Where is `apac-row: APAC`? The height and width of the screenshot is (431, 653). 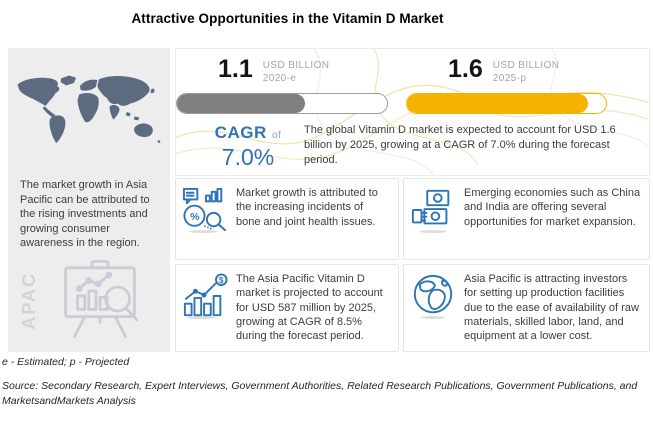 apac-row: APAC is located at coordinates (89, 301).